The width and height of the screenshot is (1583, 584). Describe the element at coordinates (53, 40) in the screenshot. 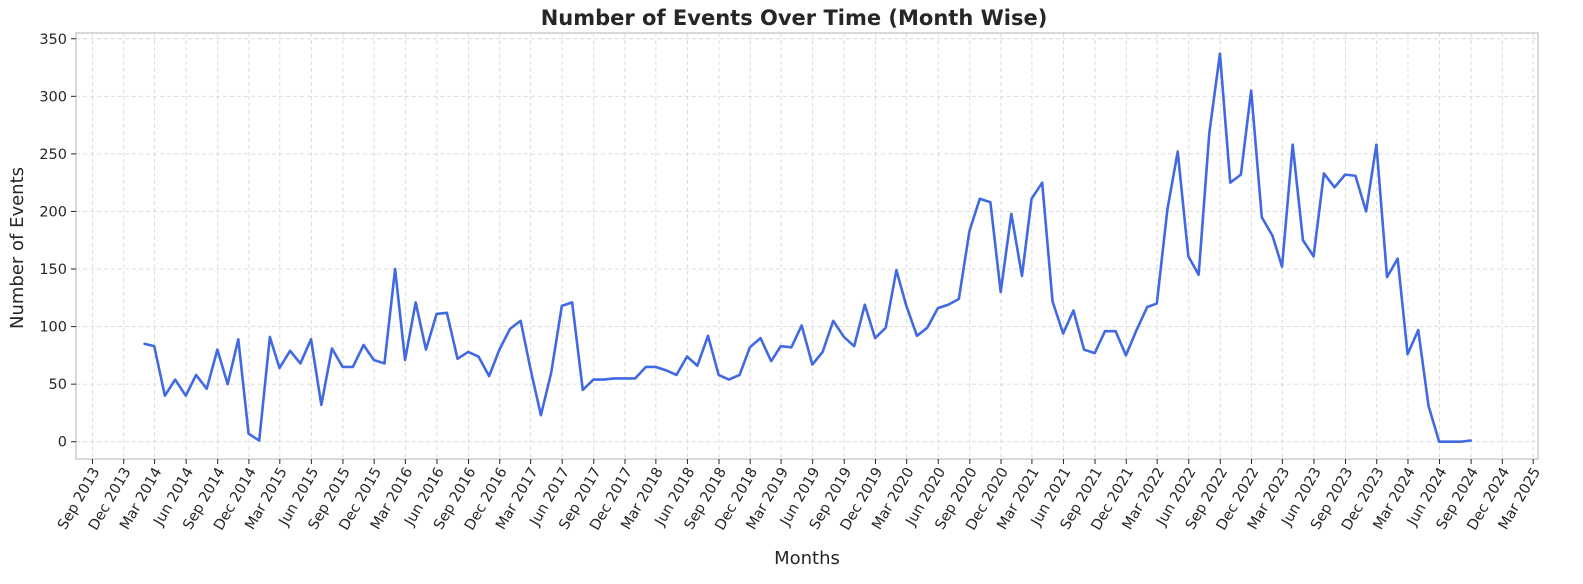

I see `y-tick-label: 350` at that location.